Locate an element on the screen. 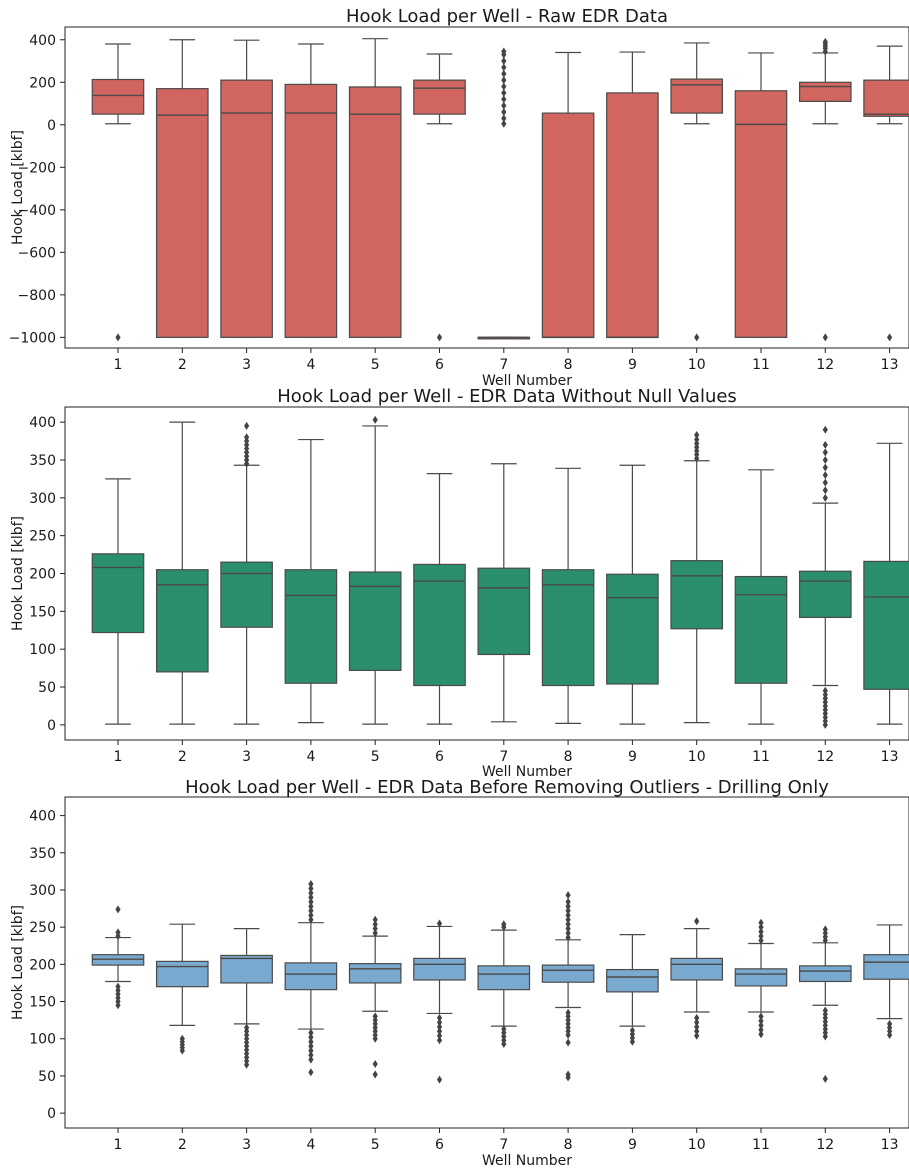 The width and height of the screenshot is (909, 1168). x-tick-label: 2 is located at coordinates (182, 365).